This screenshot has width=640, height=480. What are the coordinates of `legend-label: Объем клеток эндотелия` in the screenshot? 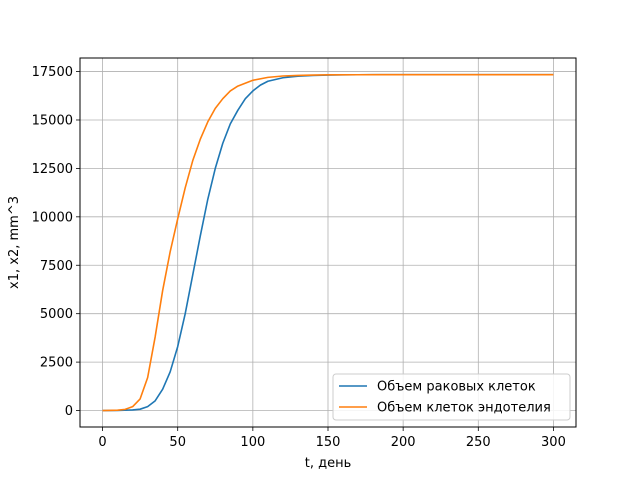 It's located at (464, 408).